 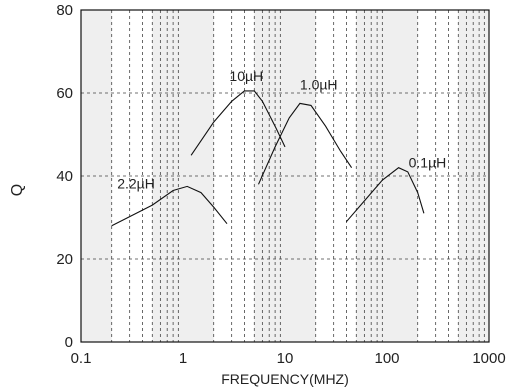 What do you see at coordinates (64, 93) in the screenshot?
I see `y-tick-label: 60` at bounding box center [64, 93].